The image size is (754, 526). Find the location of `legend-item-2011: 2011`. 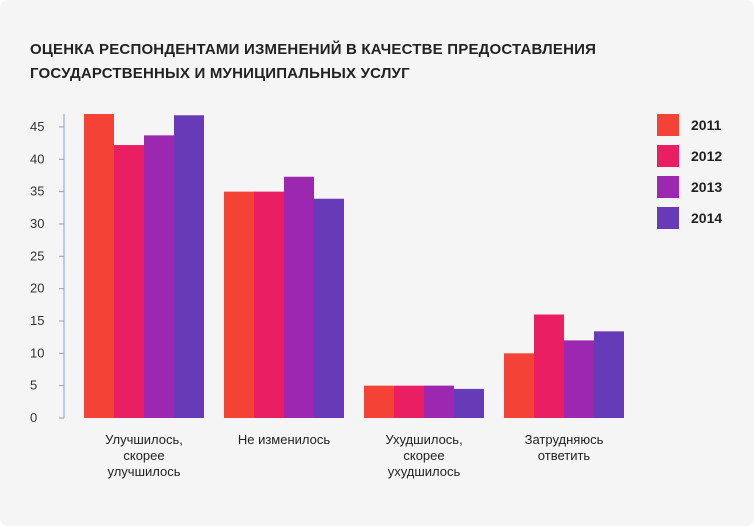

legend-item-2011: 2011 is located at coordinates (689, 125).